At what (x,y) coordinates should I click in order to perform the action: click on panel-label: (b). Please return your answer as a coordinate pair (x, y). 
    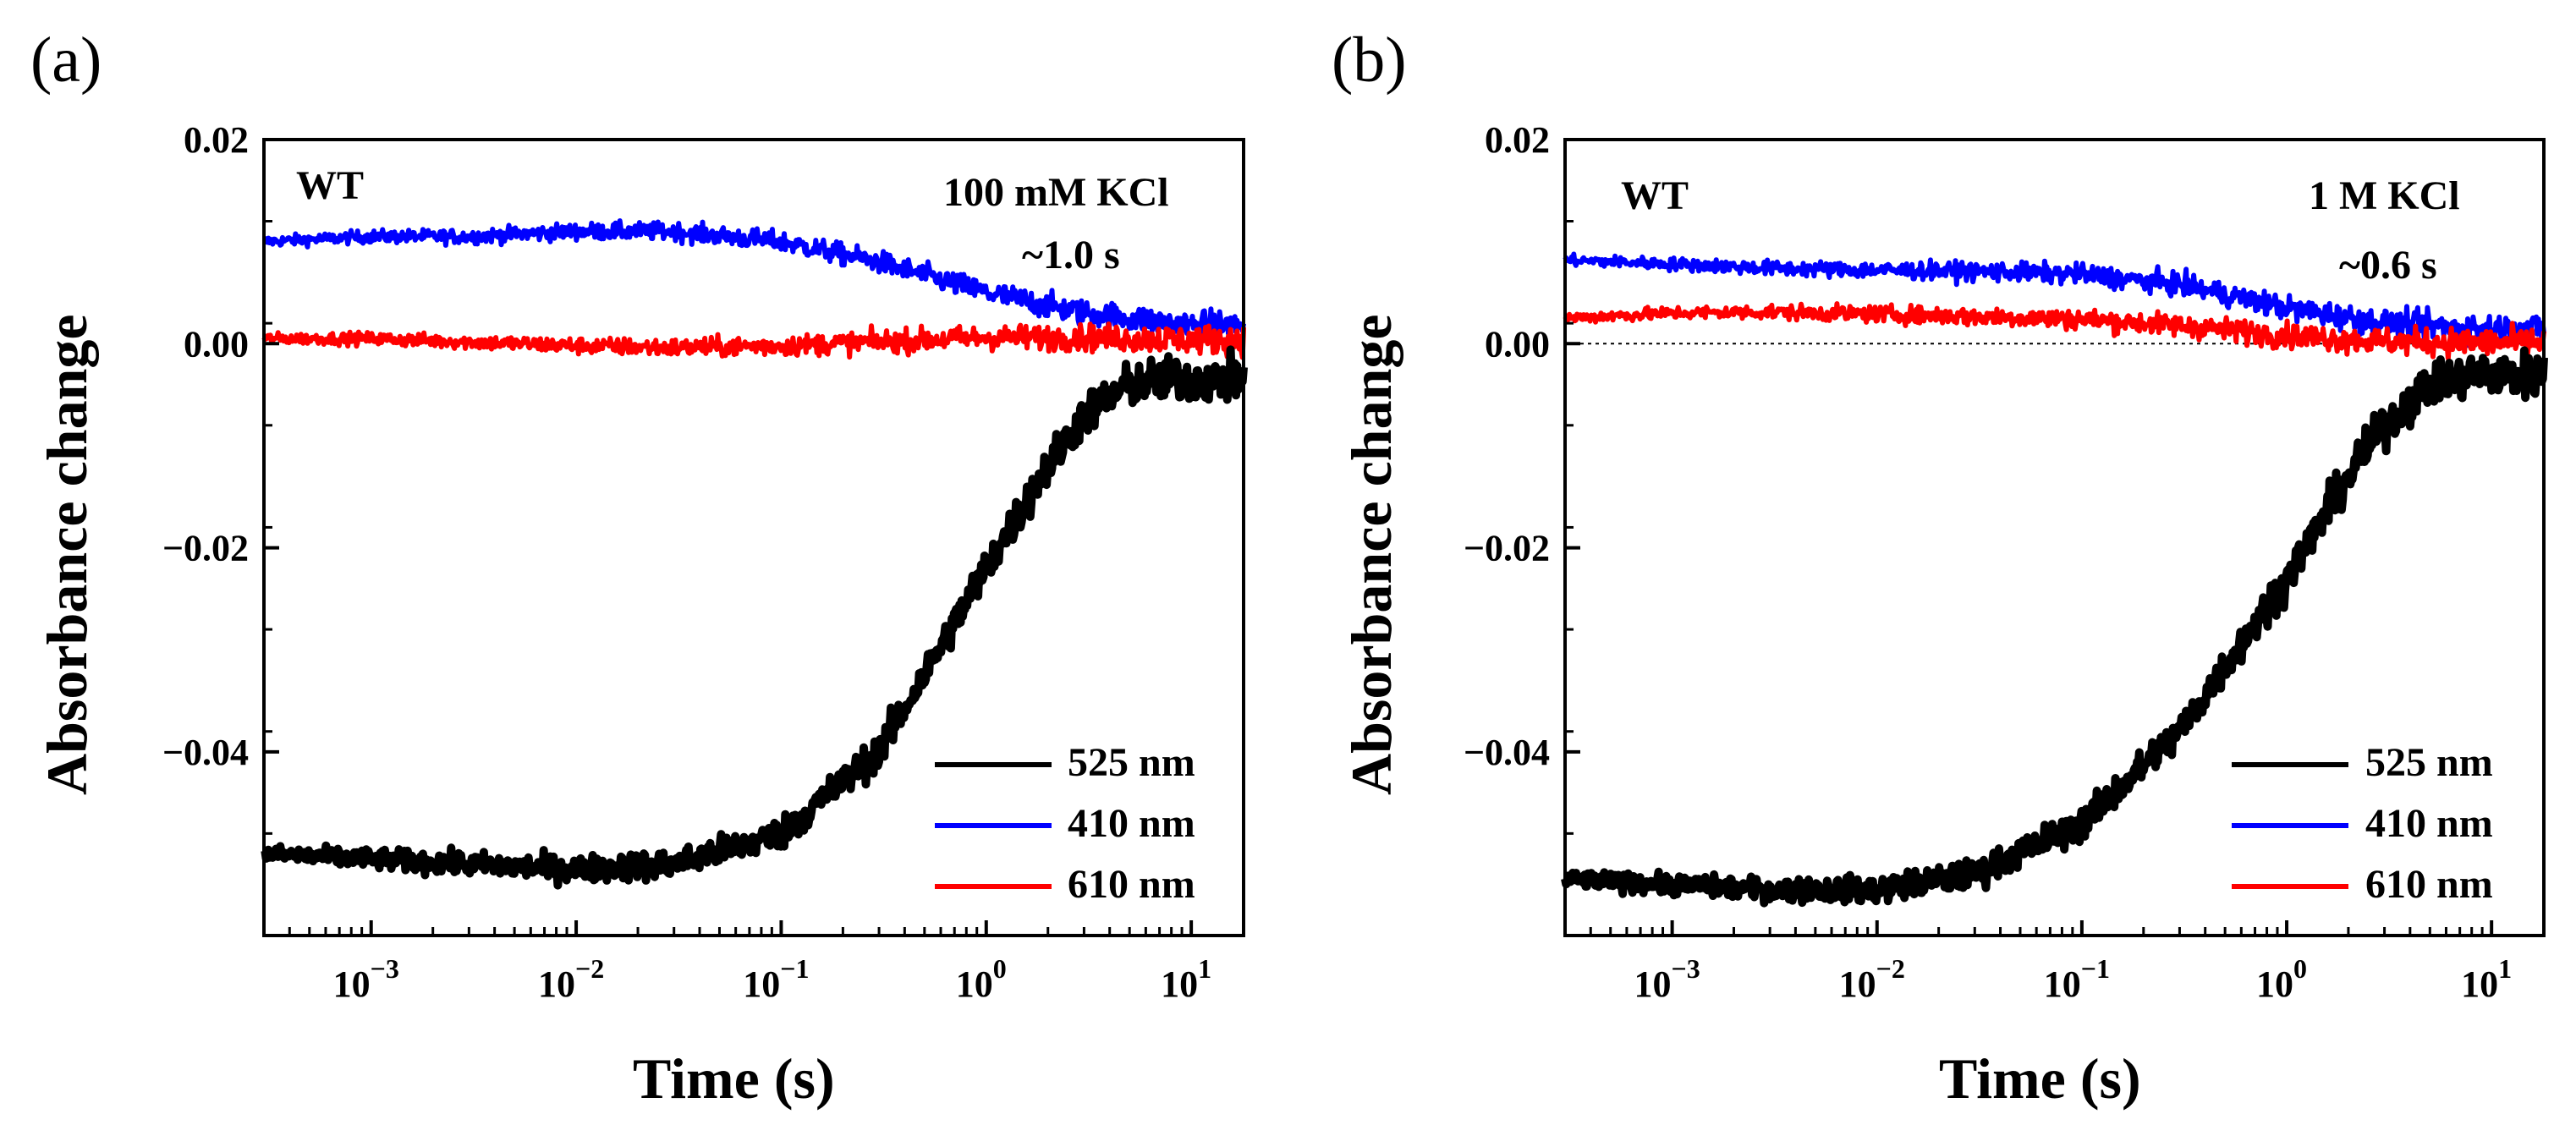
    Looking at the image, I should click on (1370, 60).